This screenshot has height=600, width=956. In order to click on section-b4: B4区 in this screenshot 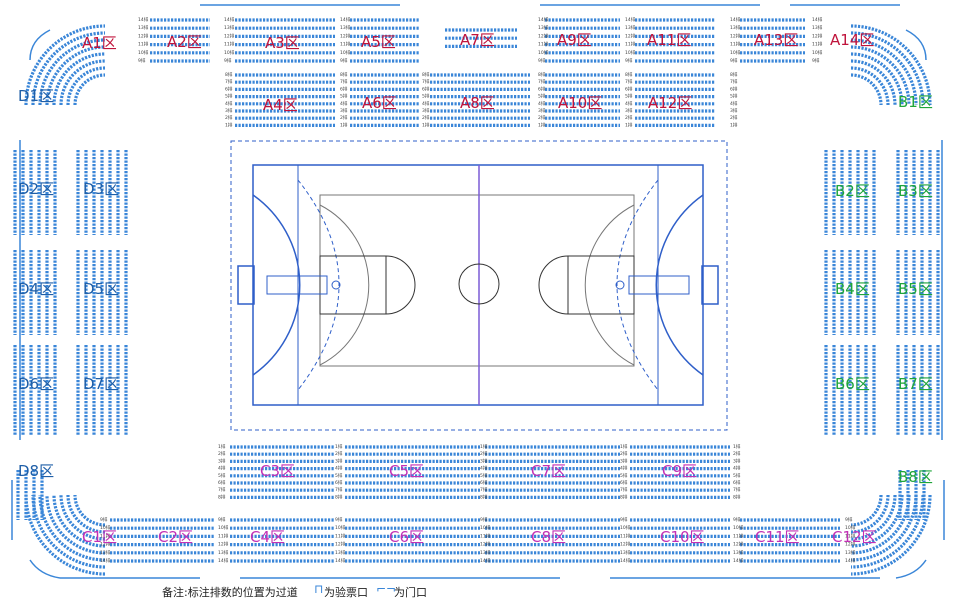, I will do `click(852, 289)`.